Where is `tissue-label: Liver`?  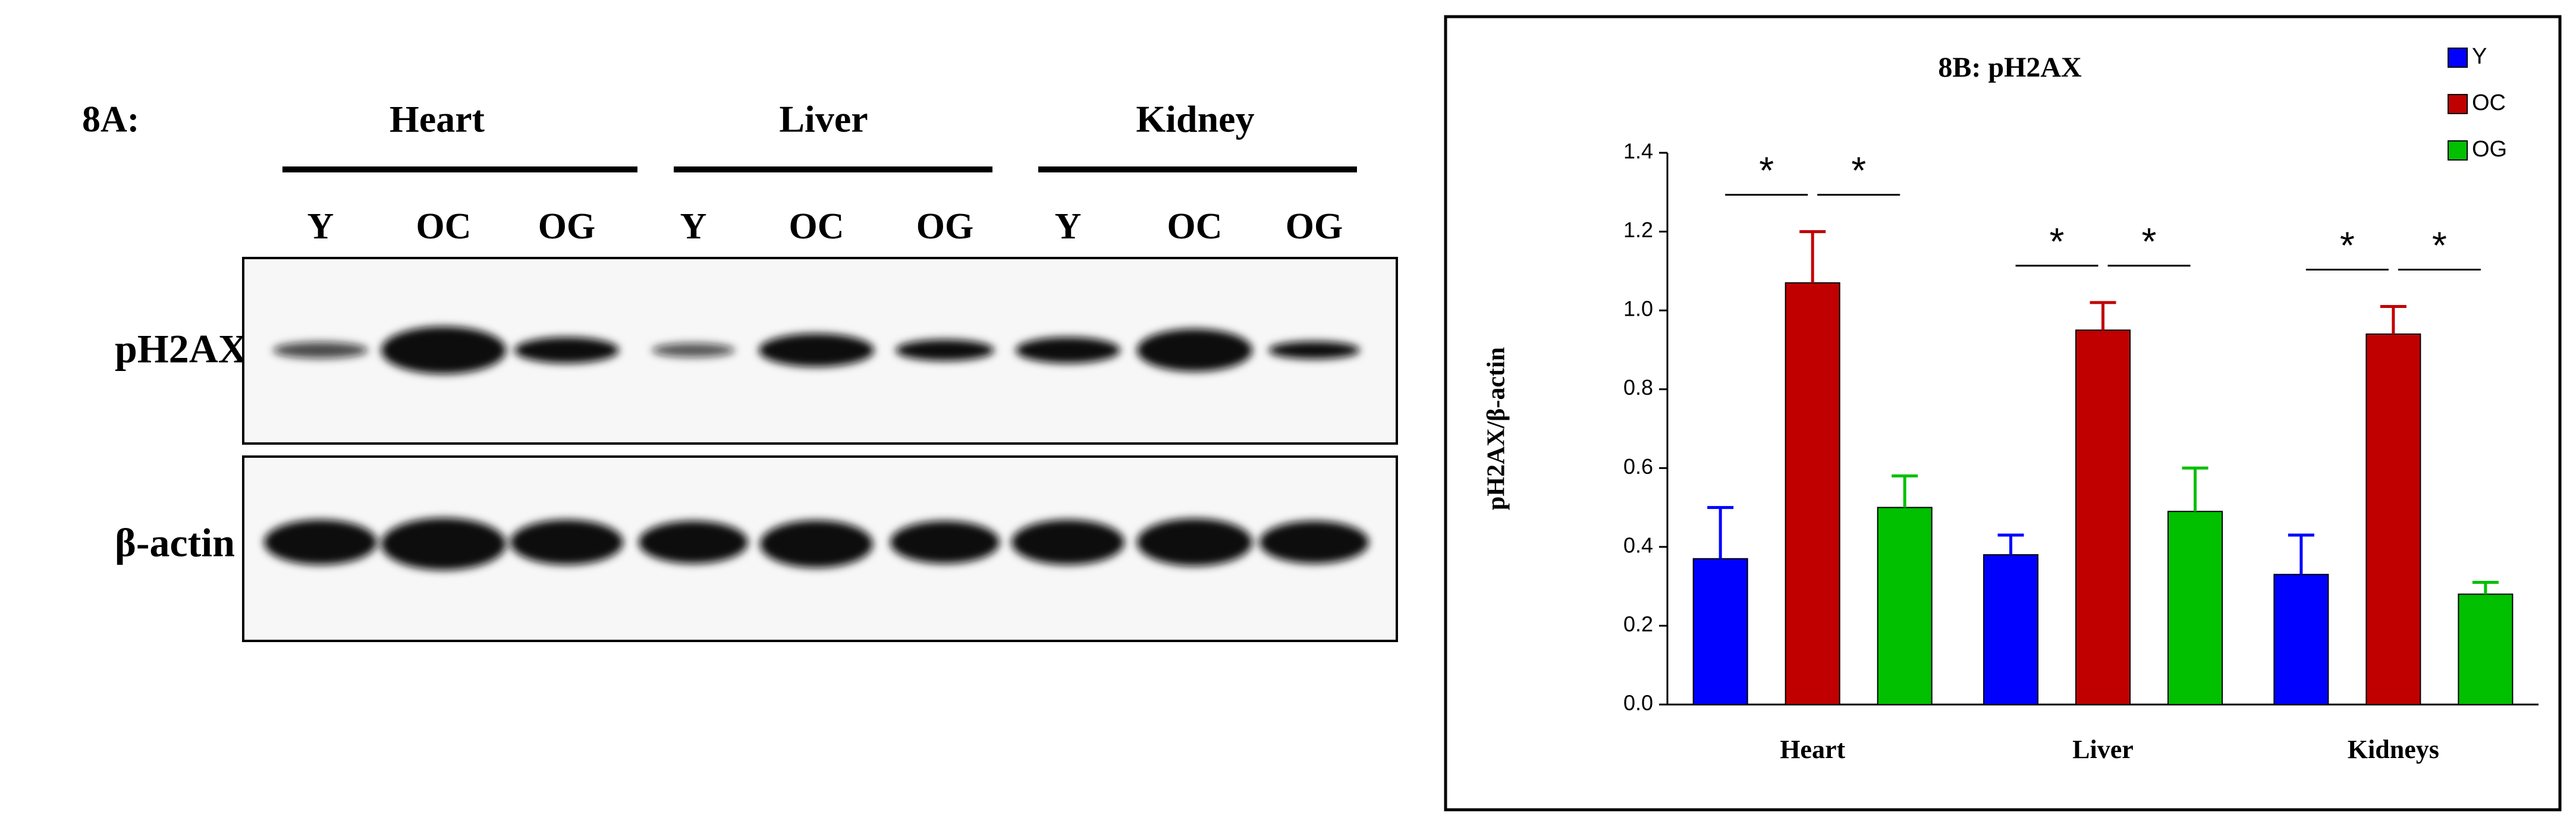 tissue-label: Liver is located at coordinates (823, 119).